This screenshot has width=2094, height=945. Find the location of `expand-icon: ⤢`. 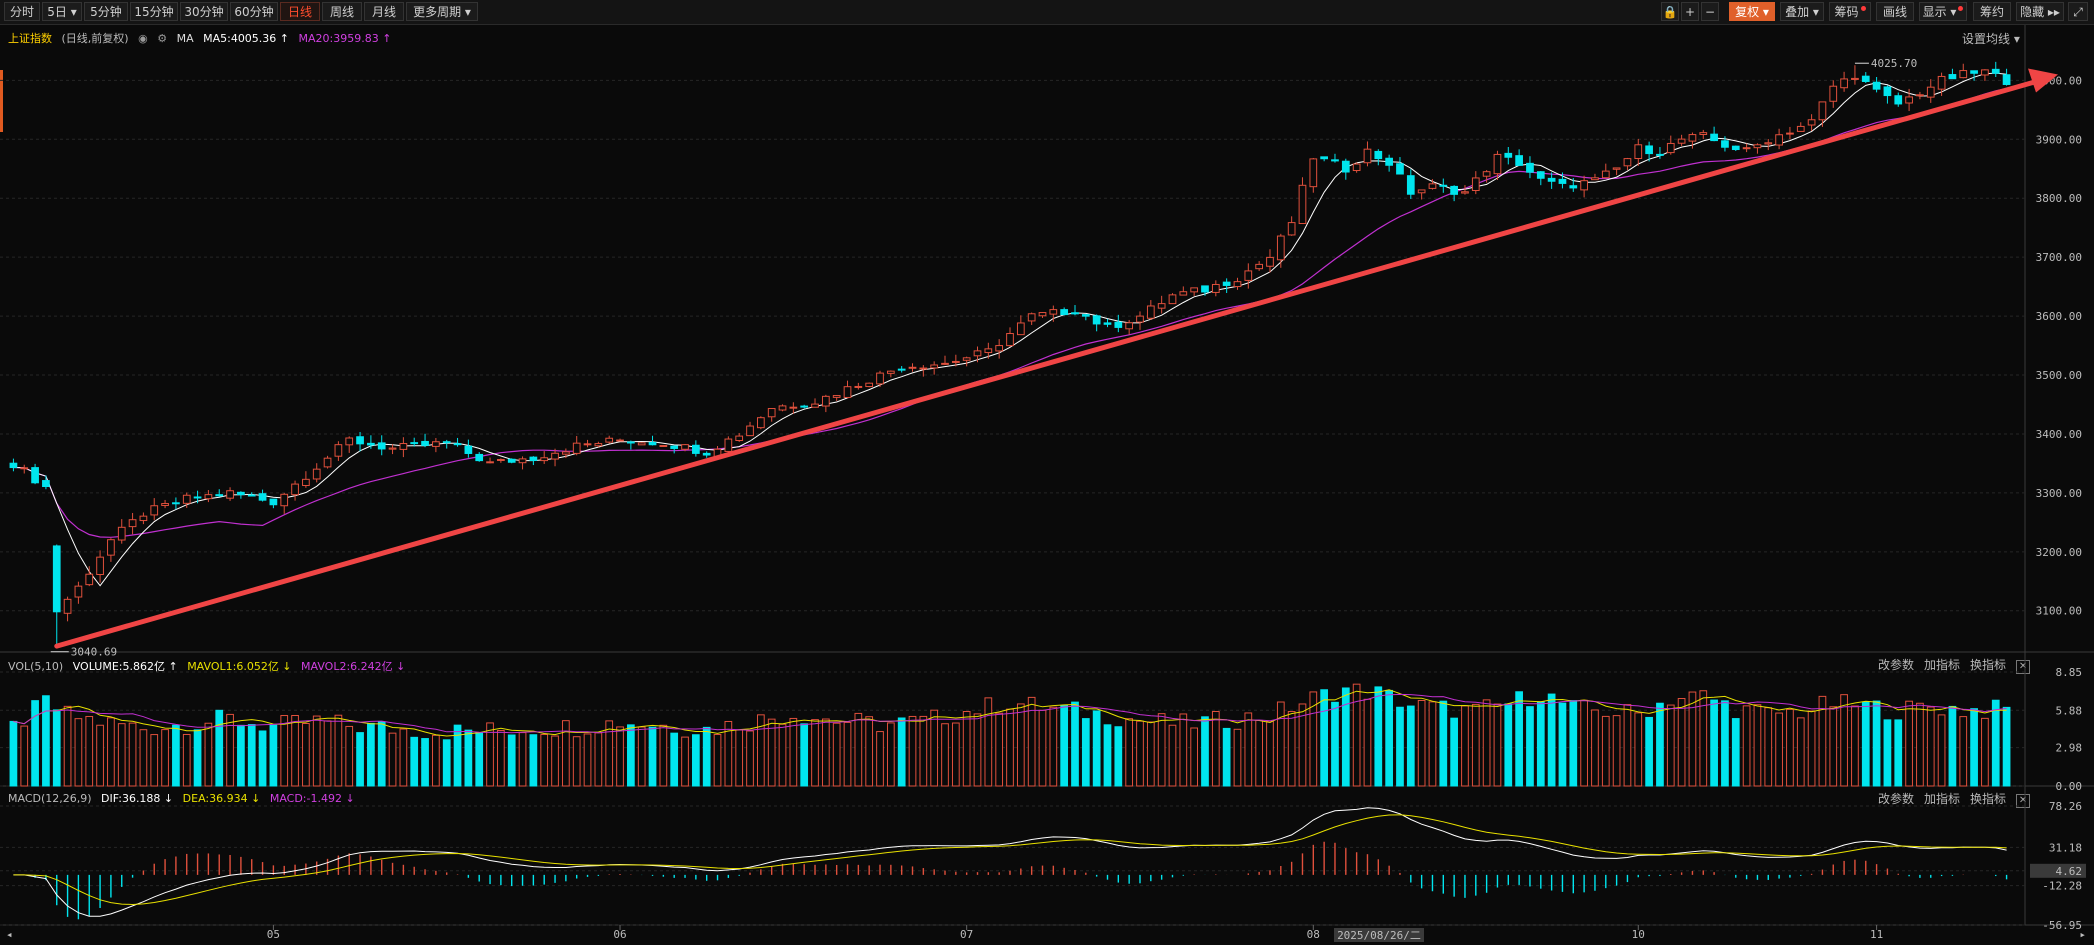

expand-icon: ⤢ is located at coordinates (2078, 11).